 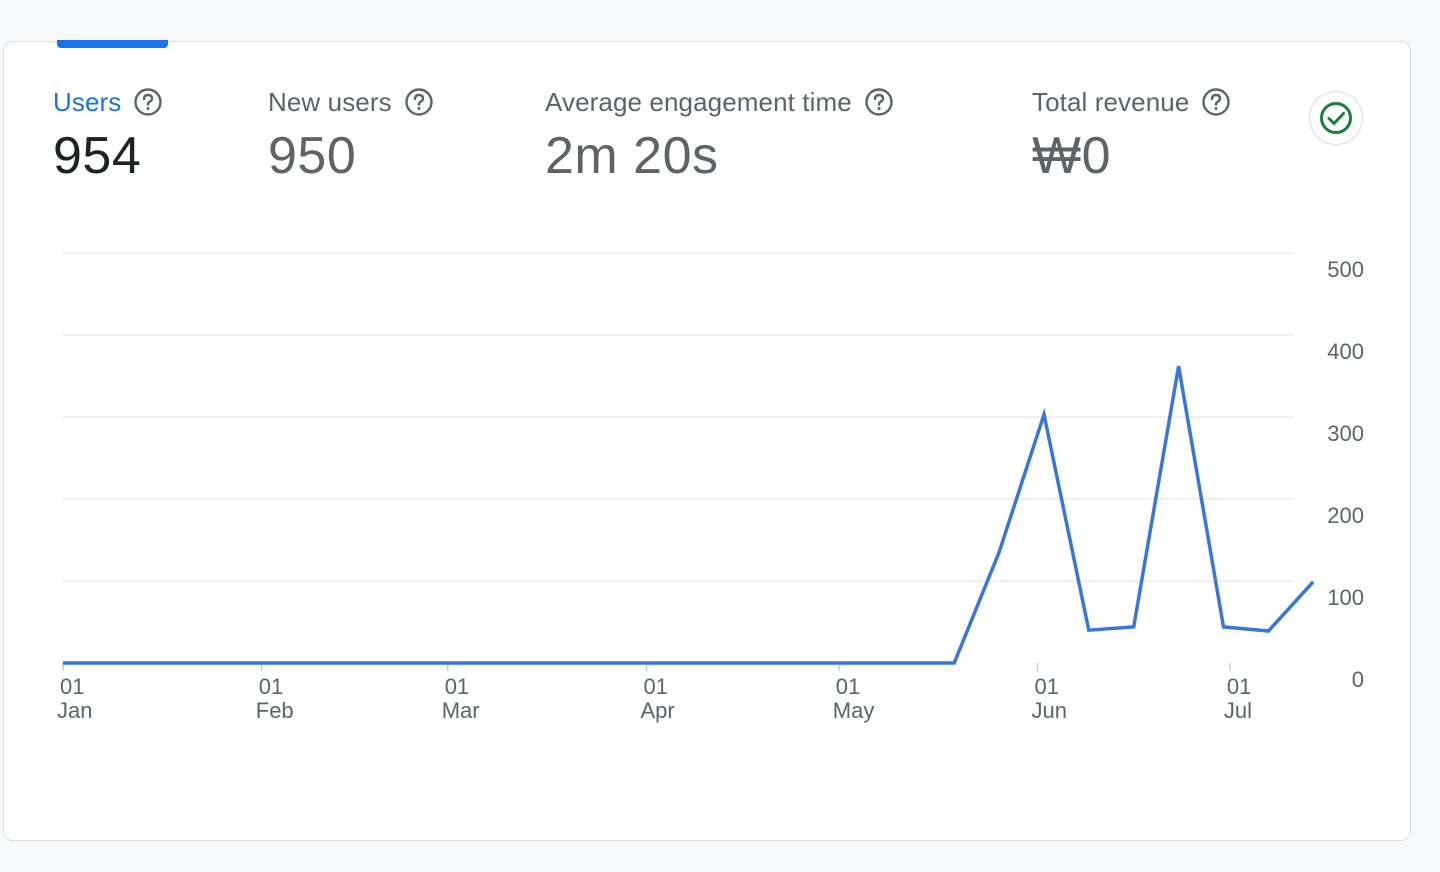 I want to click on metric-users-header: Users, so click(x=108, y=102).